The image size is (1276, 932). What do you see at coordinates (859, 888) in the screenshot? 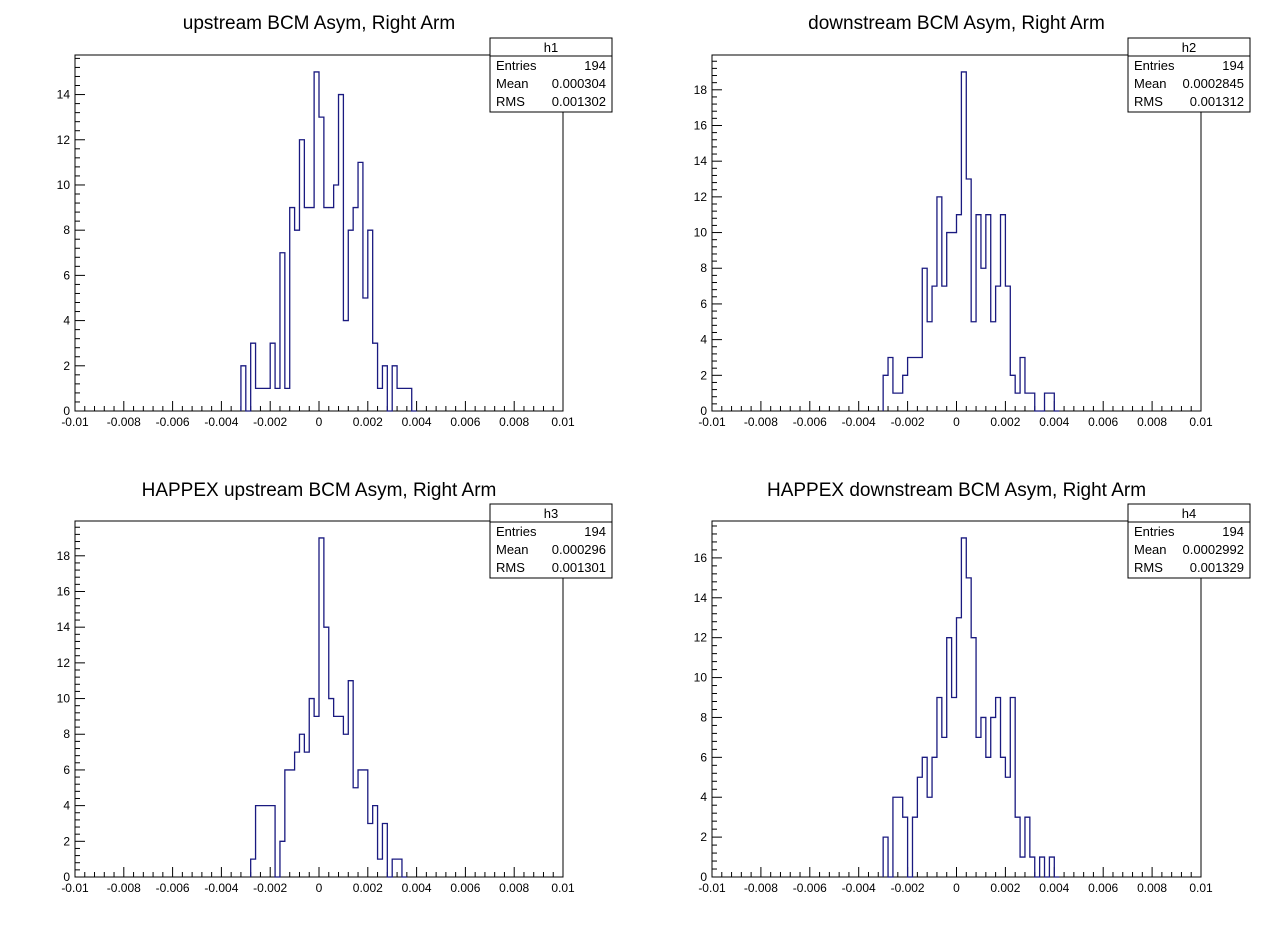
I see `x-tick-label: -0.004` at bounding box center [859, 888].